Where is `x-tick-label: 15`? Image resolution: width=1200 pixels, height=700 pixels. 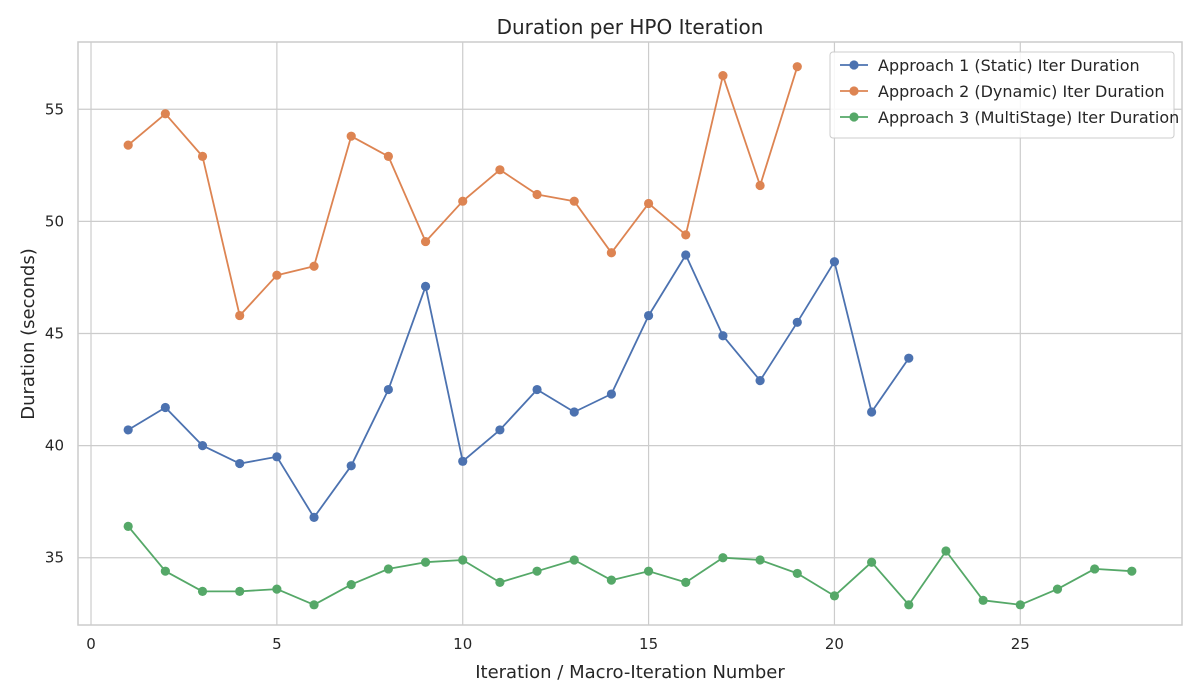
x-tick-label: 15 is located at coordinates (648, 644).